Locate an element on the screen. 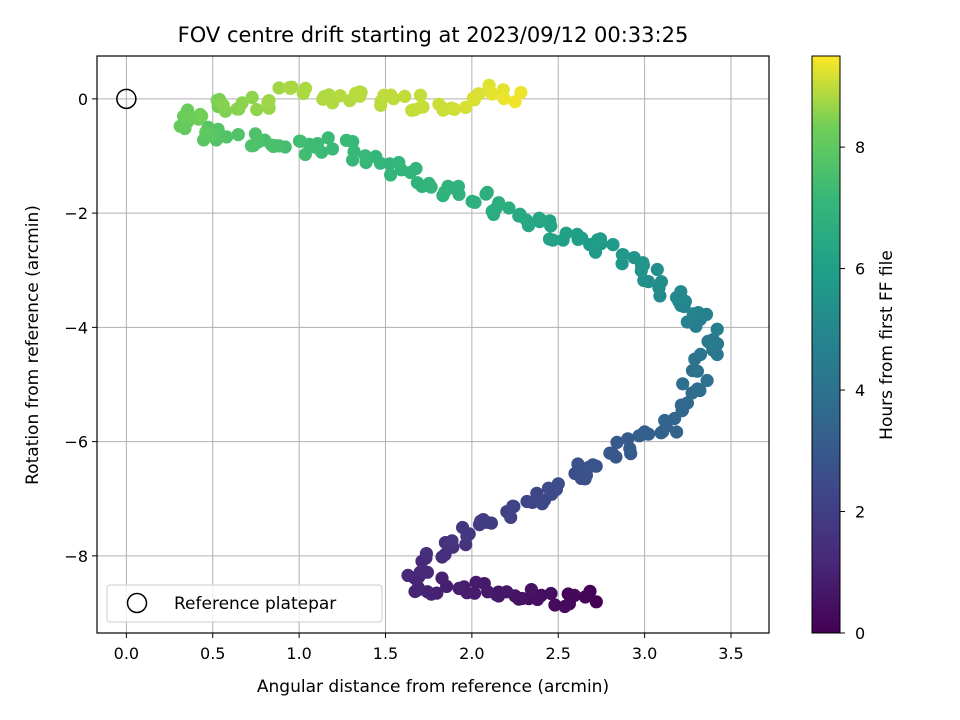  colorbar-ticks: 0 2 4 6 8 is located at coordinates (852, 390).